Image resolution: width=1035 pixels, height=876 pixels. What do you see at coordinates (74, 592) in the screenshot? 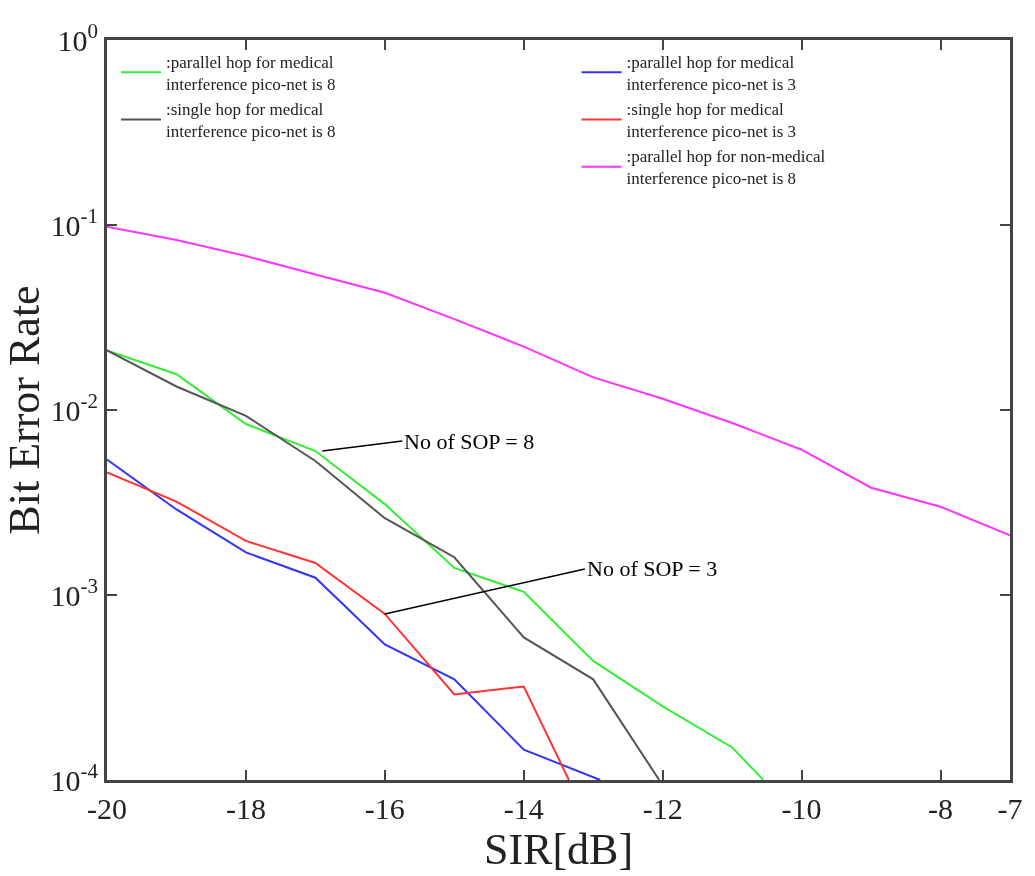
I see `y-tick-label: 10$^{-3}$` at bounding box center [74, 592].